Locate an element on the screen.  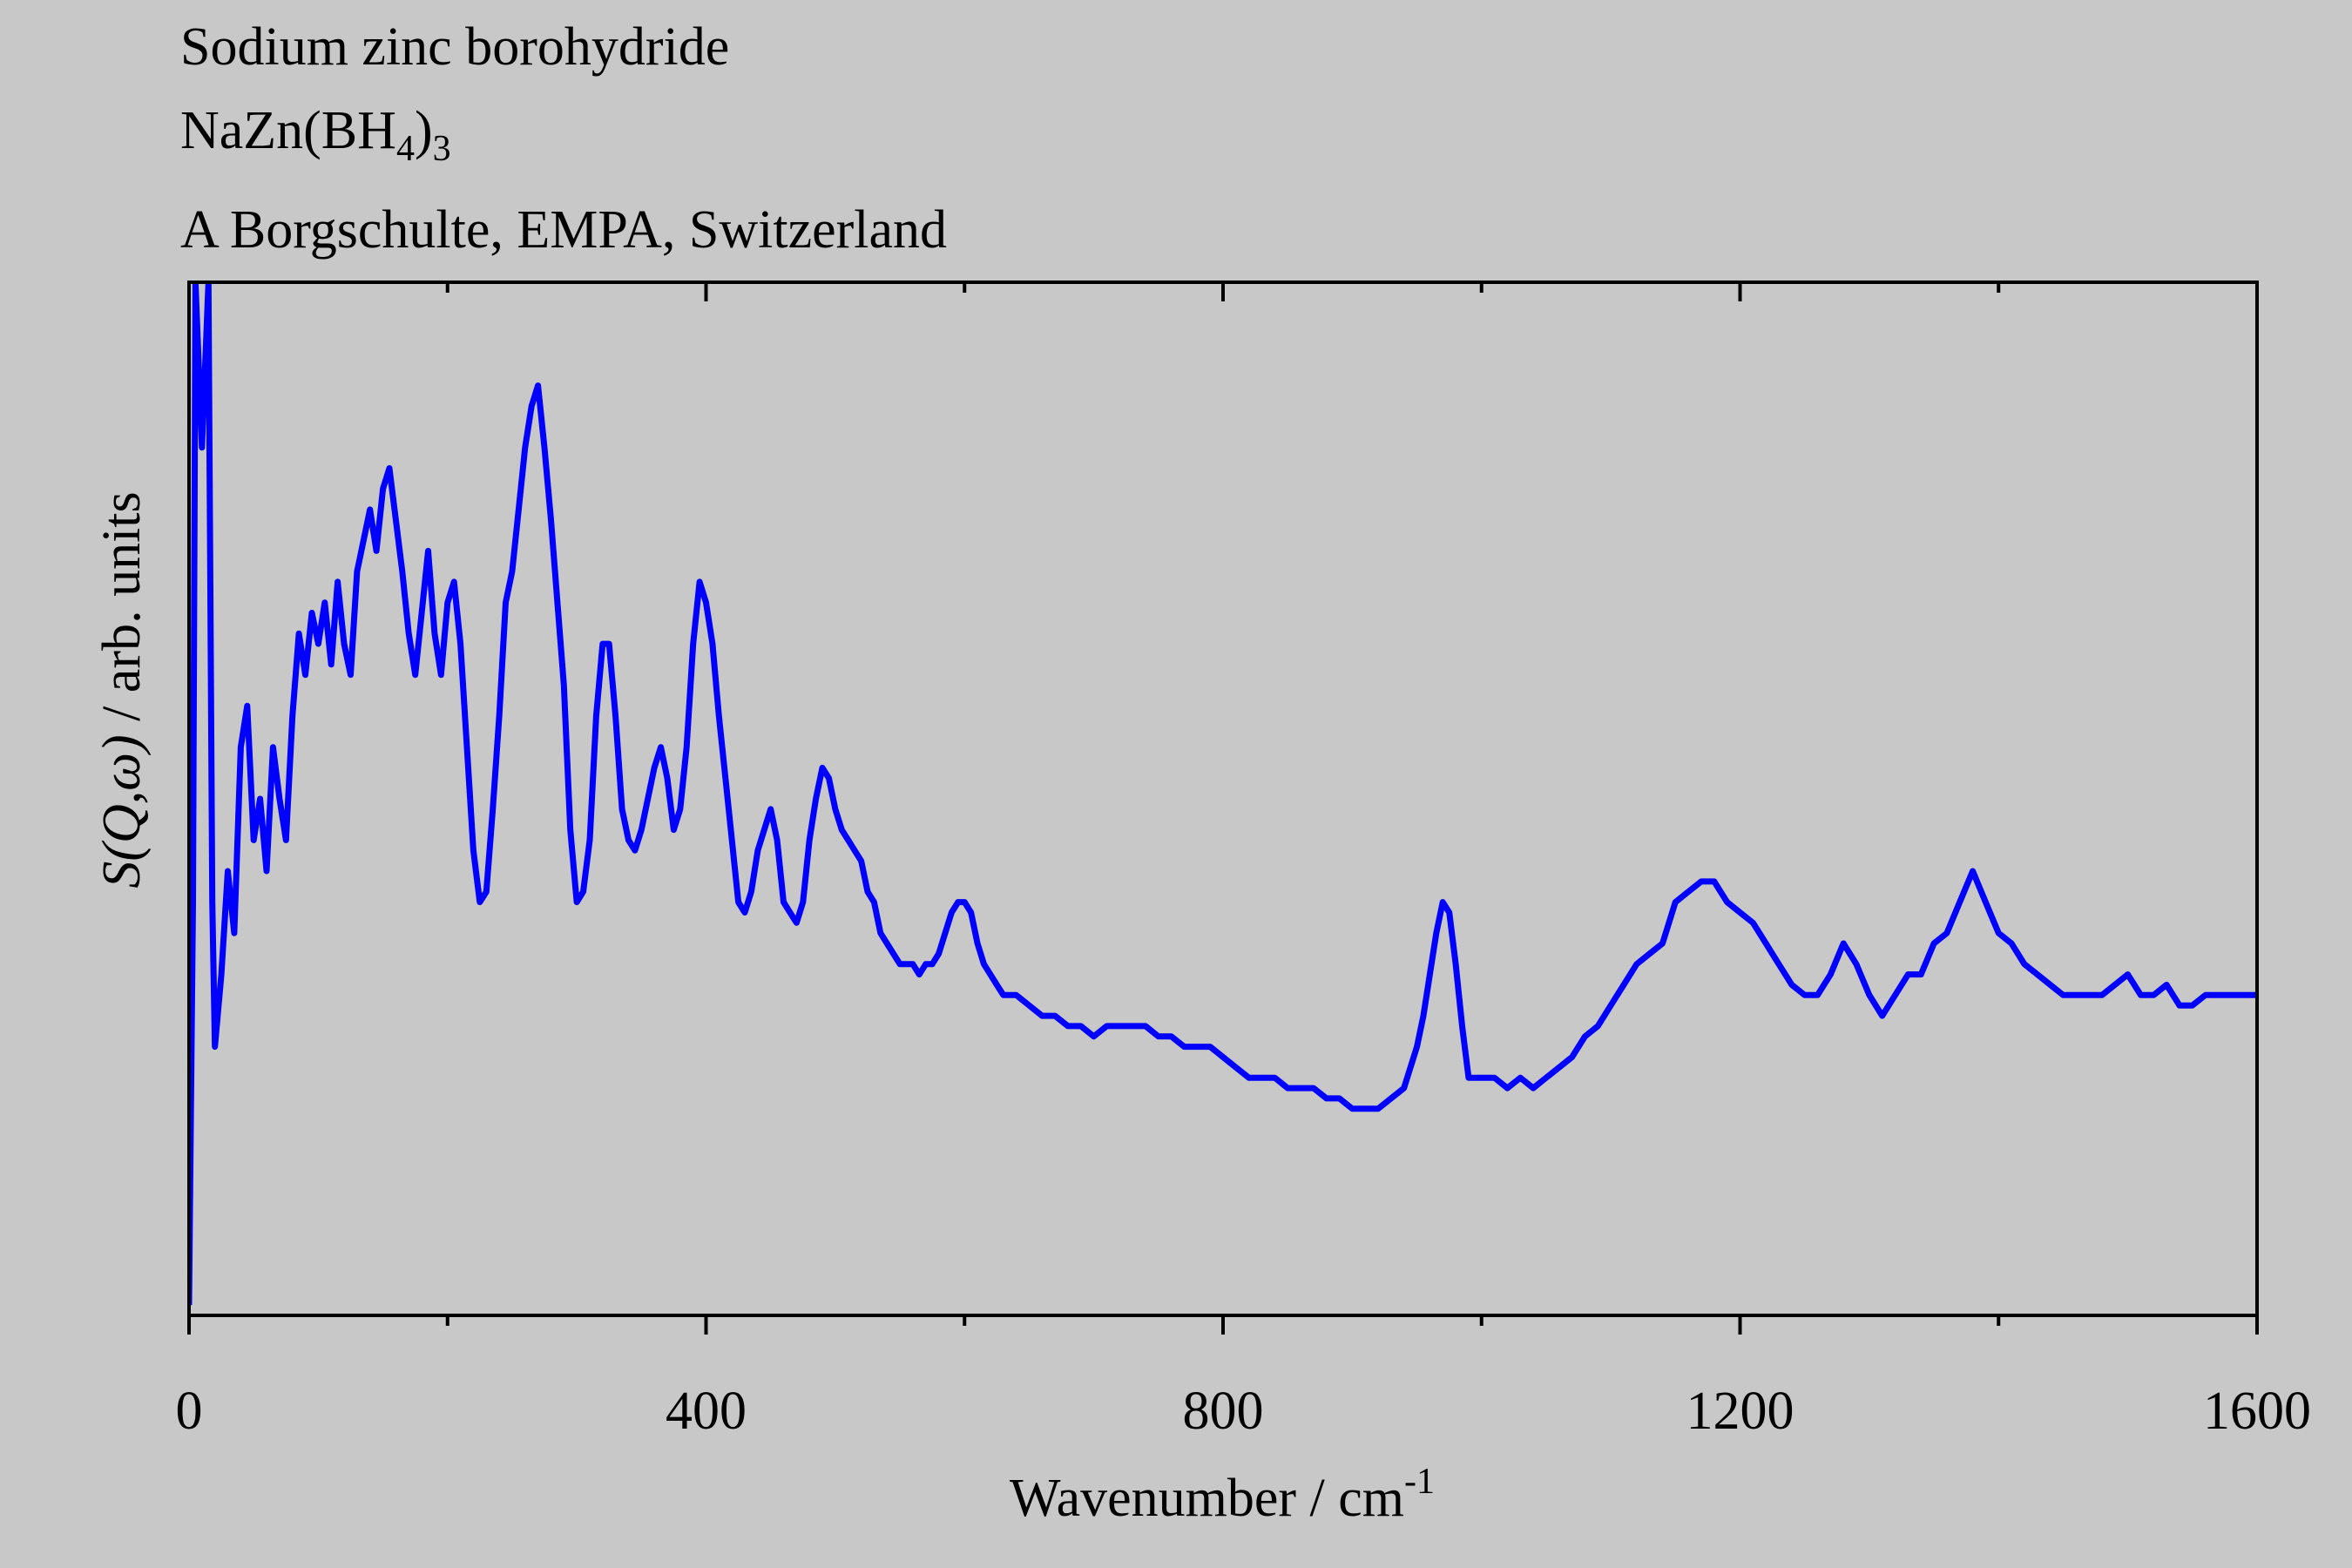
y-axis-label: S(Q,ω) / arb. units is located at coordinates (122, 689).